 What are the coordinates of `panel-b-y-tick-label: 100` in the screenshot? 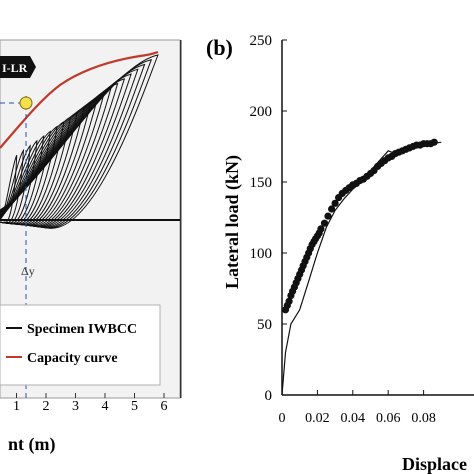 It's located at (261, 254).